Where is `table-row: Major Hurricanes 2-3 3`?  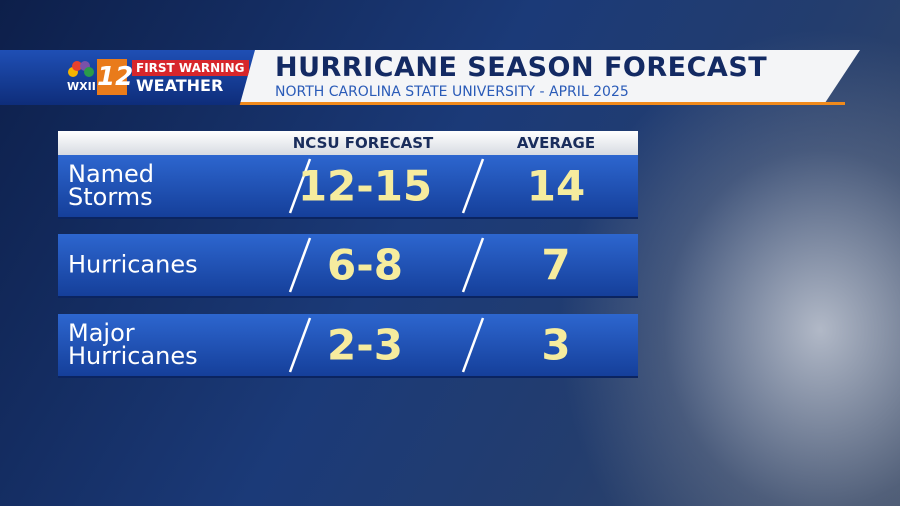 table-row: Major Hurricanes 2-3 3 is located at coordinates (348, 346).